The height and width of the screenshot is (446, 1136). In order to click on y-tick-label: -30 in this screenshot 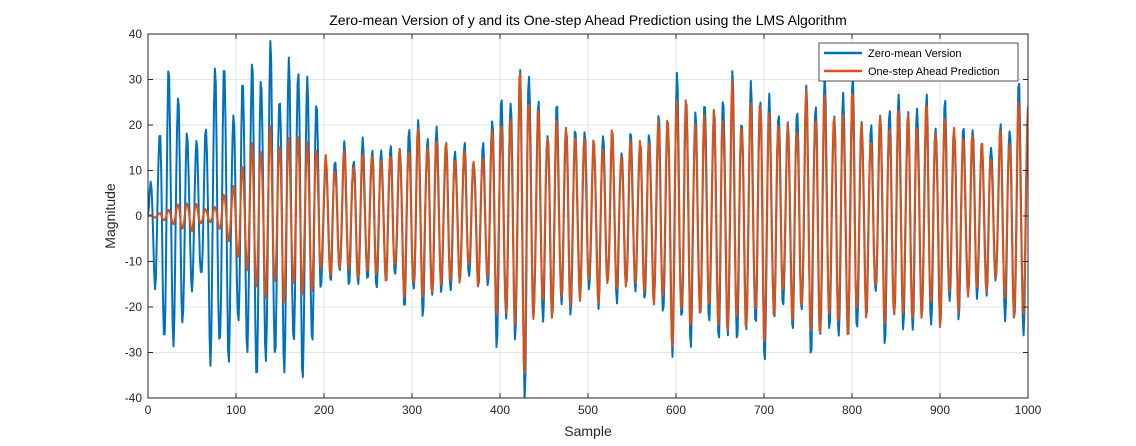, I will do `click(134, 353)`.